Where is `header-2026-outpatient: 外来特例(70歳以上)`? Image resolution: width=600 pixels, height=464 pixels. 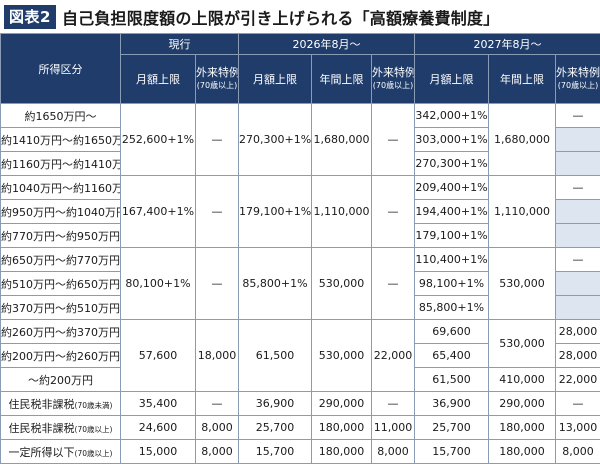
header-2026-outpatient: 外来特例(70歳以上) is located at coordinates (393, 79).